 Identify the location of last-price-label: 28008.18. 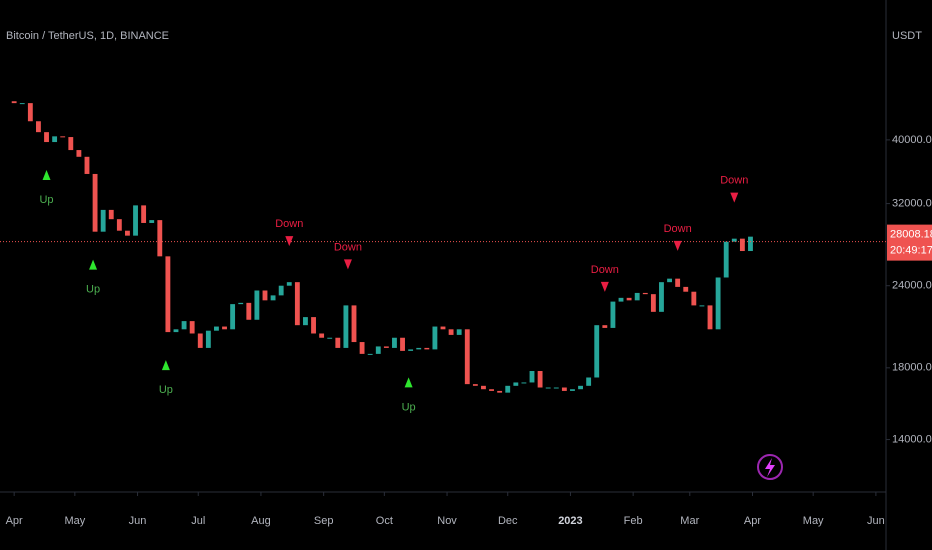
(911, 235).